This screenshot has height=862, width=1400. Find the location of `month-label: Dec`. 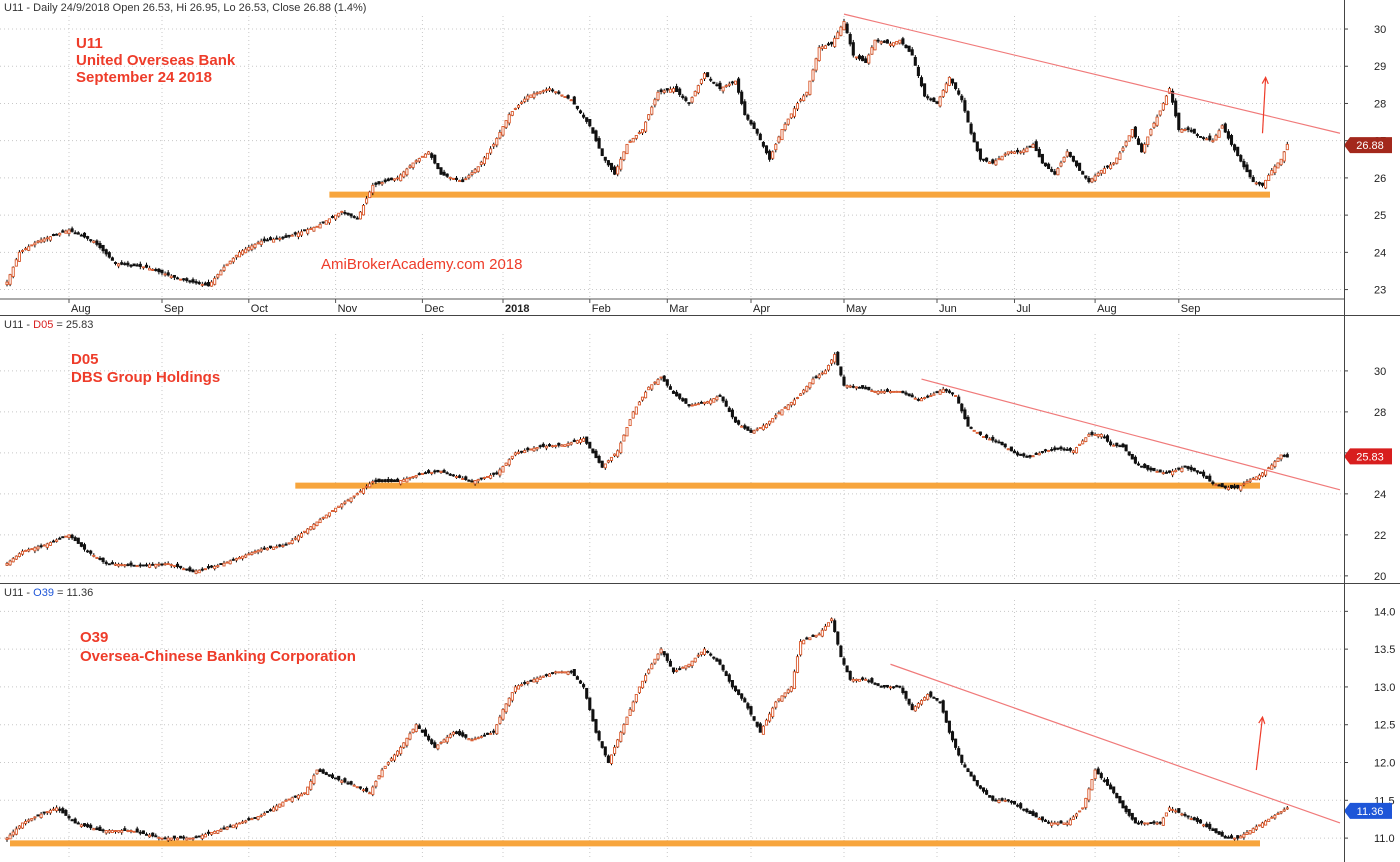

month-label: Dec is located at coordinates (434, 309).